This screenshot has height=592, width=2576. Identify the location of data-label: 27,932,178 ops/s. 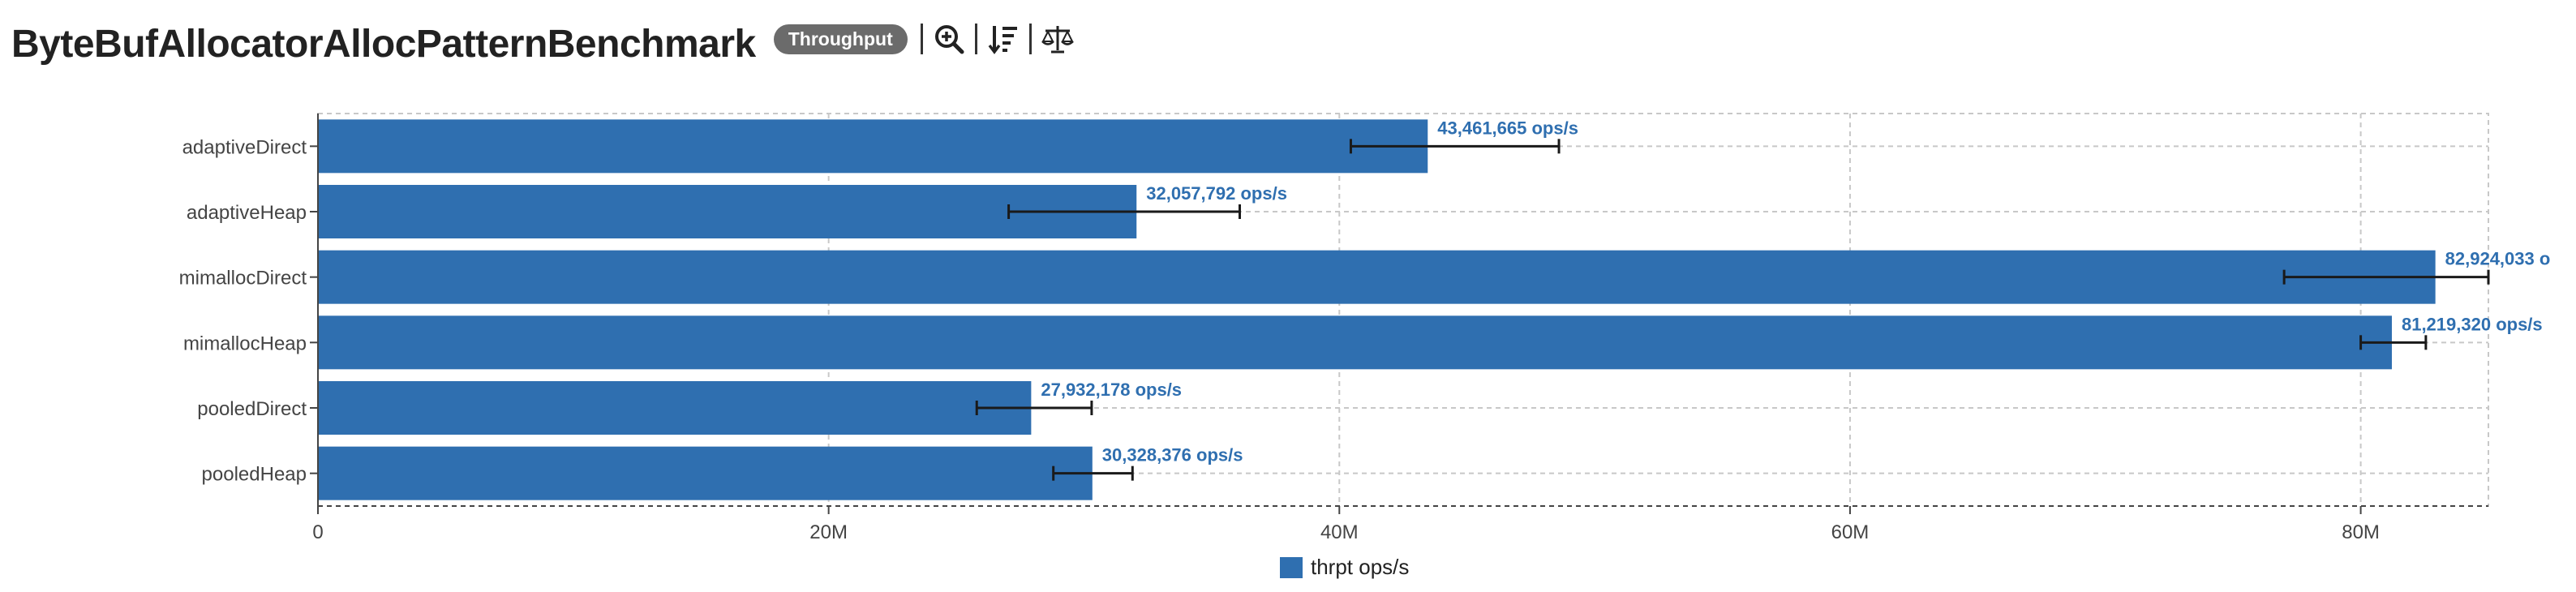
(1111, 390).